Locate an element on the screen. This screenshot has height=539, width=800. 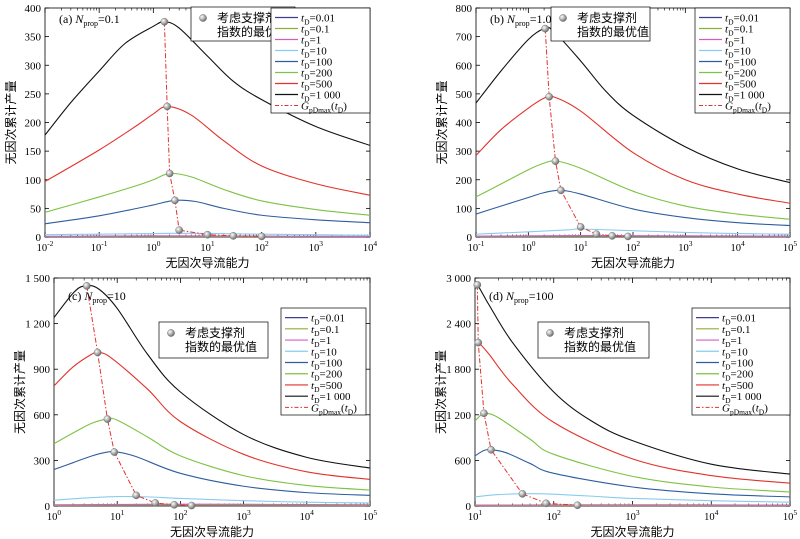
y-tick-label: 250 is located at coordinates (33, 95).